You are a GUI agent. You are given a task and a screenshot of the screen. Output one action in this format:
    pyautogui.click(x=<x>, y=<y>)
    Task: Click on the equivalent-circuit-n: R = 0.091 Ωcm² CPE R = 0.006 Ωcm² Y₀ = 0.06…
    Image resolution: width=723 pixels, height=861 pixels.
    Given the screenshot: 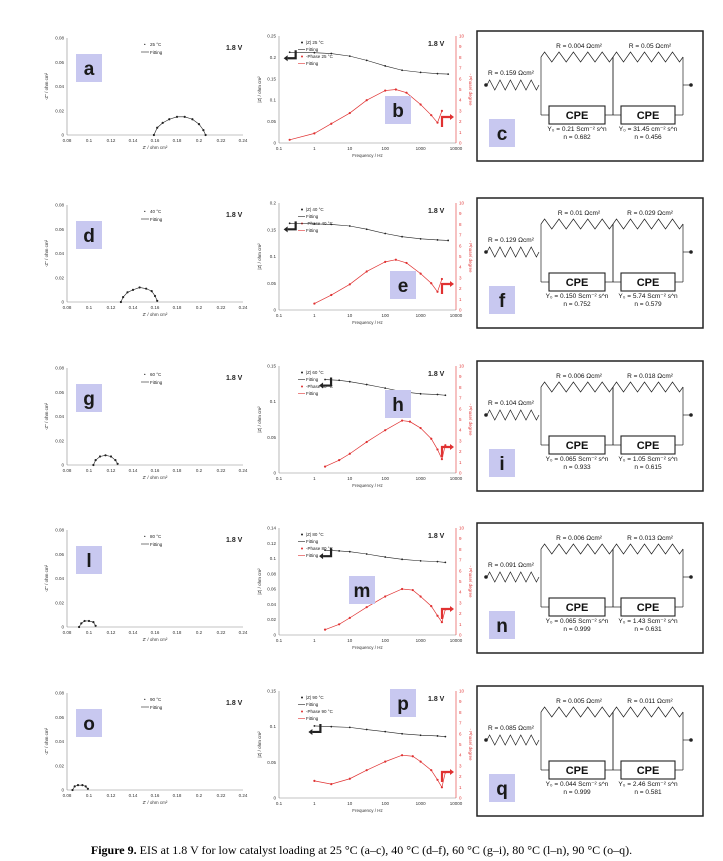 What is the action you would take?
    pyautogui.click(x=590, y=588)
    